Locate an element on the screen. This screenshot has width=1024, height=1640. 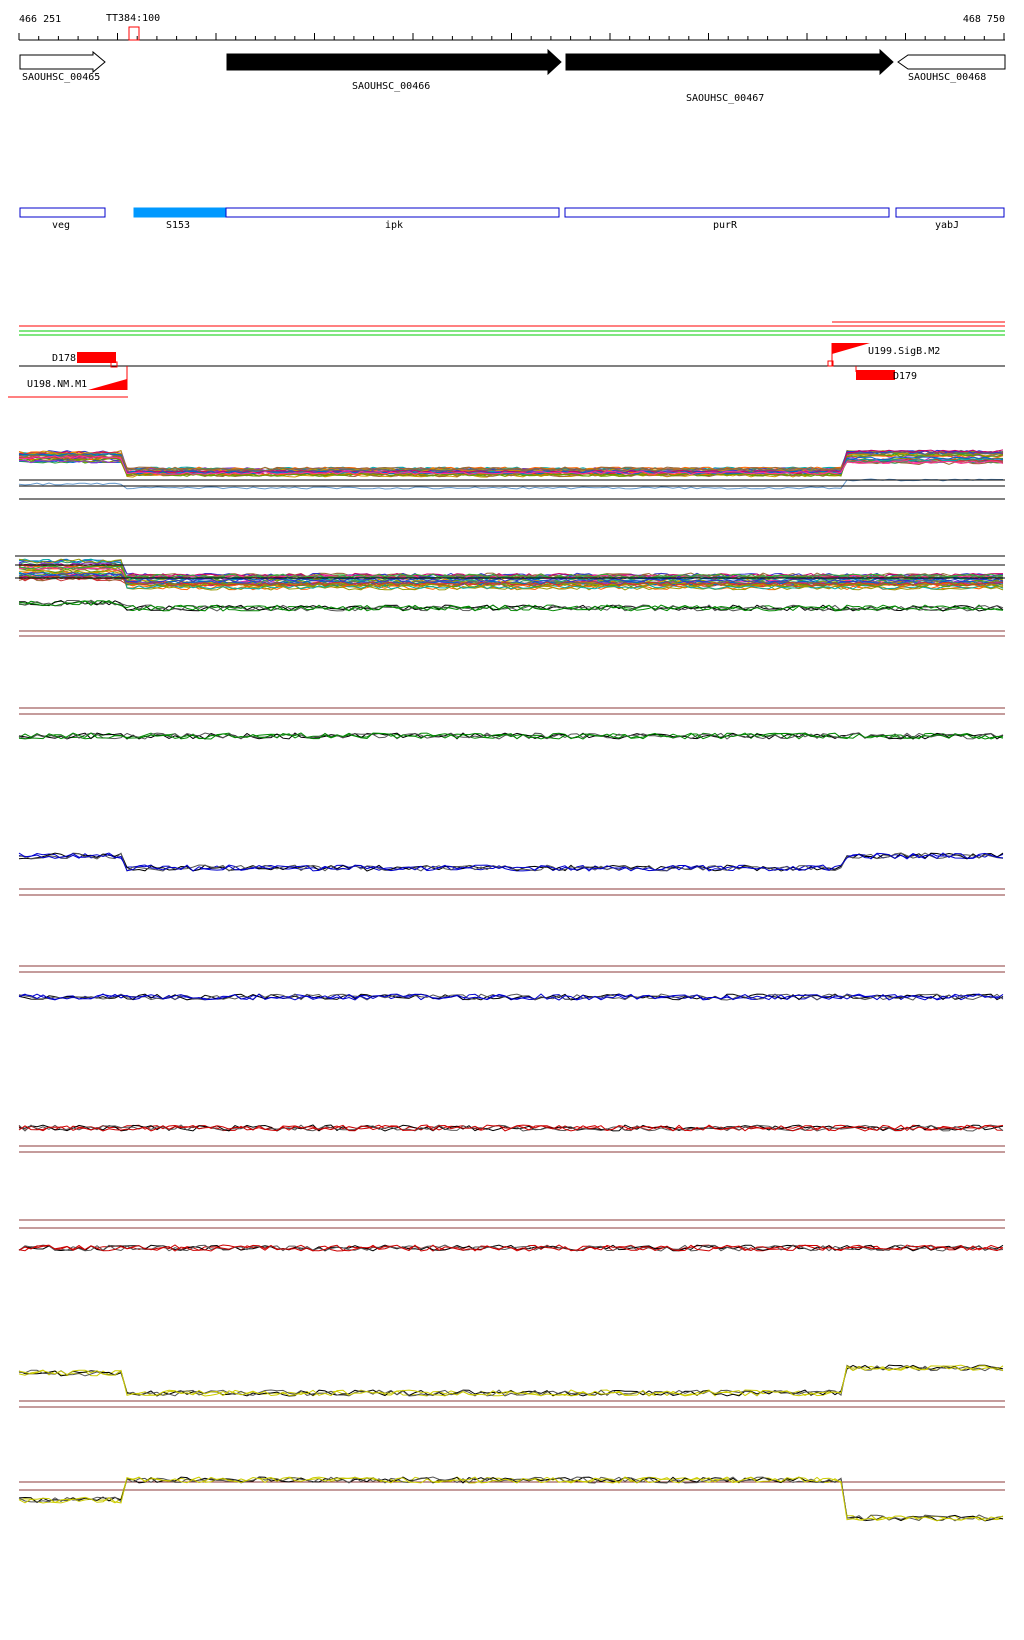
annotation-label-S153: S153 is located at coordinates (178, 225).